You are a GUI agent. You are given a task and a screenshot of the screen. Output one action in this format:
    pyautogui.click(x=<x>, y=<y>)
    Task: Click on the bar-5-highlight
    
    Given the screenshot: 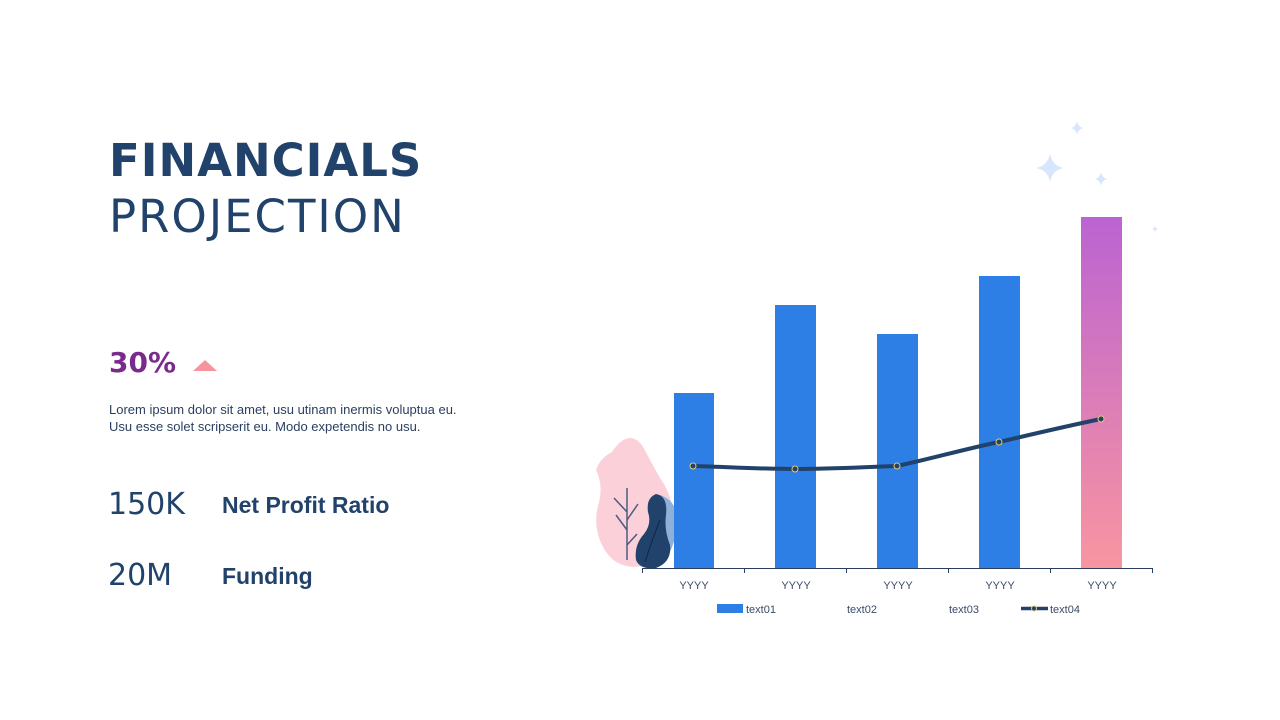 What is the action you would take?
    pyautogui.click(x=1101, y=392)
    